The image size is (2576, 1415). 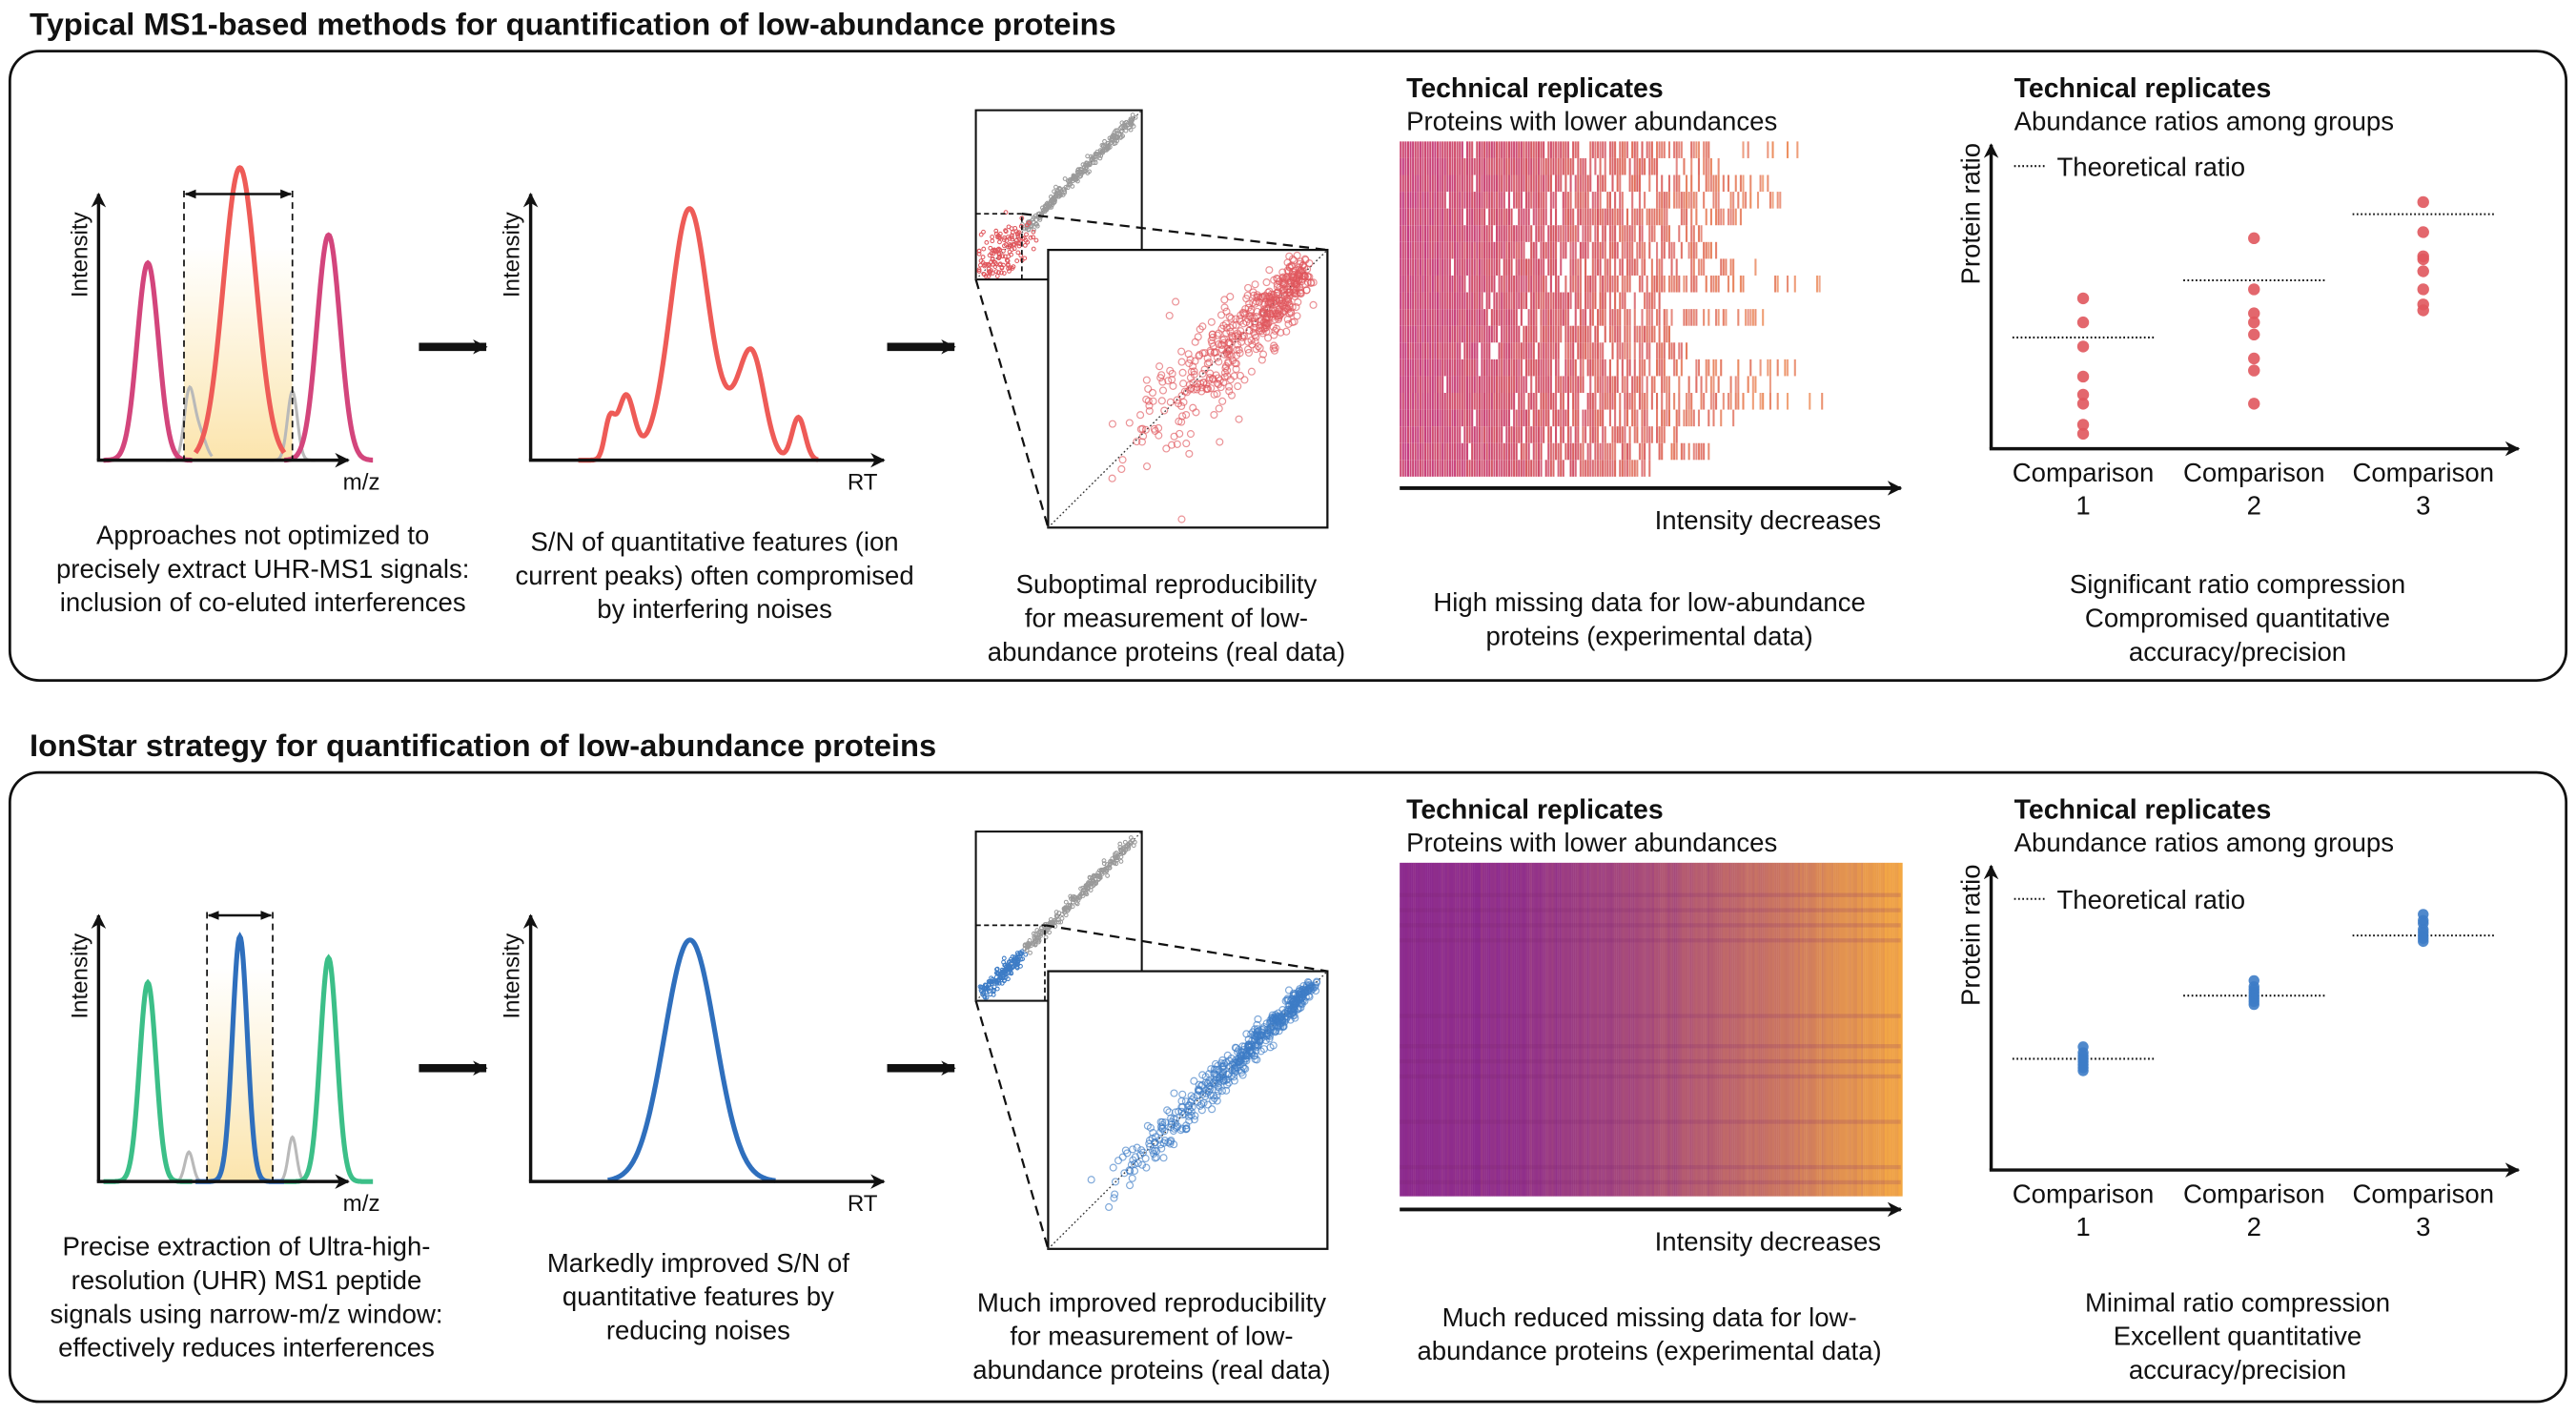 I want to click on heatmap-heading: Technical replicates, so click(x=1535, y=88).